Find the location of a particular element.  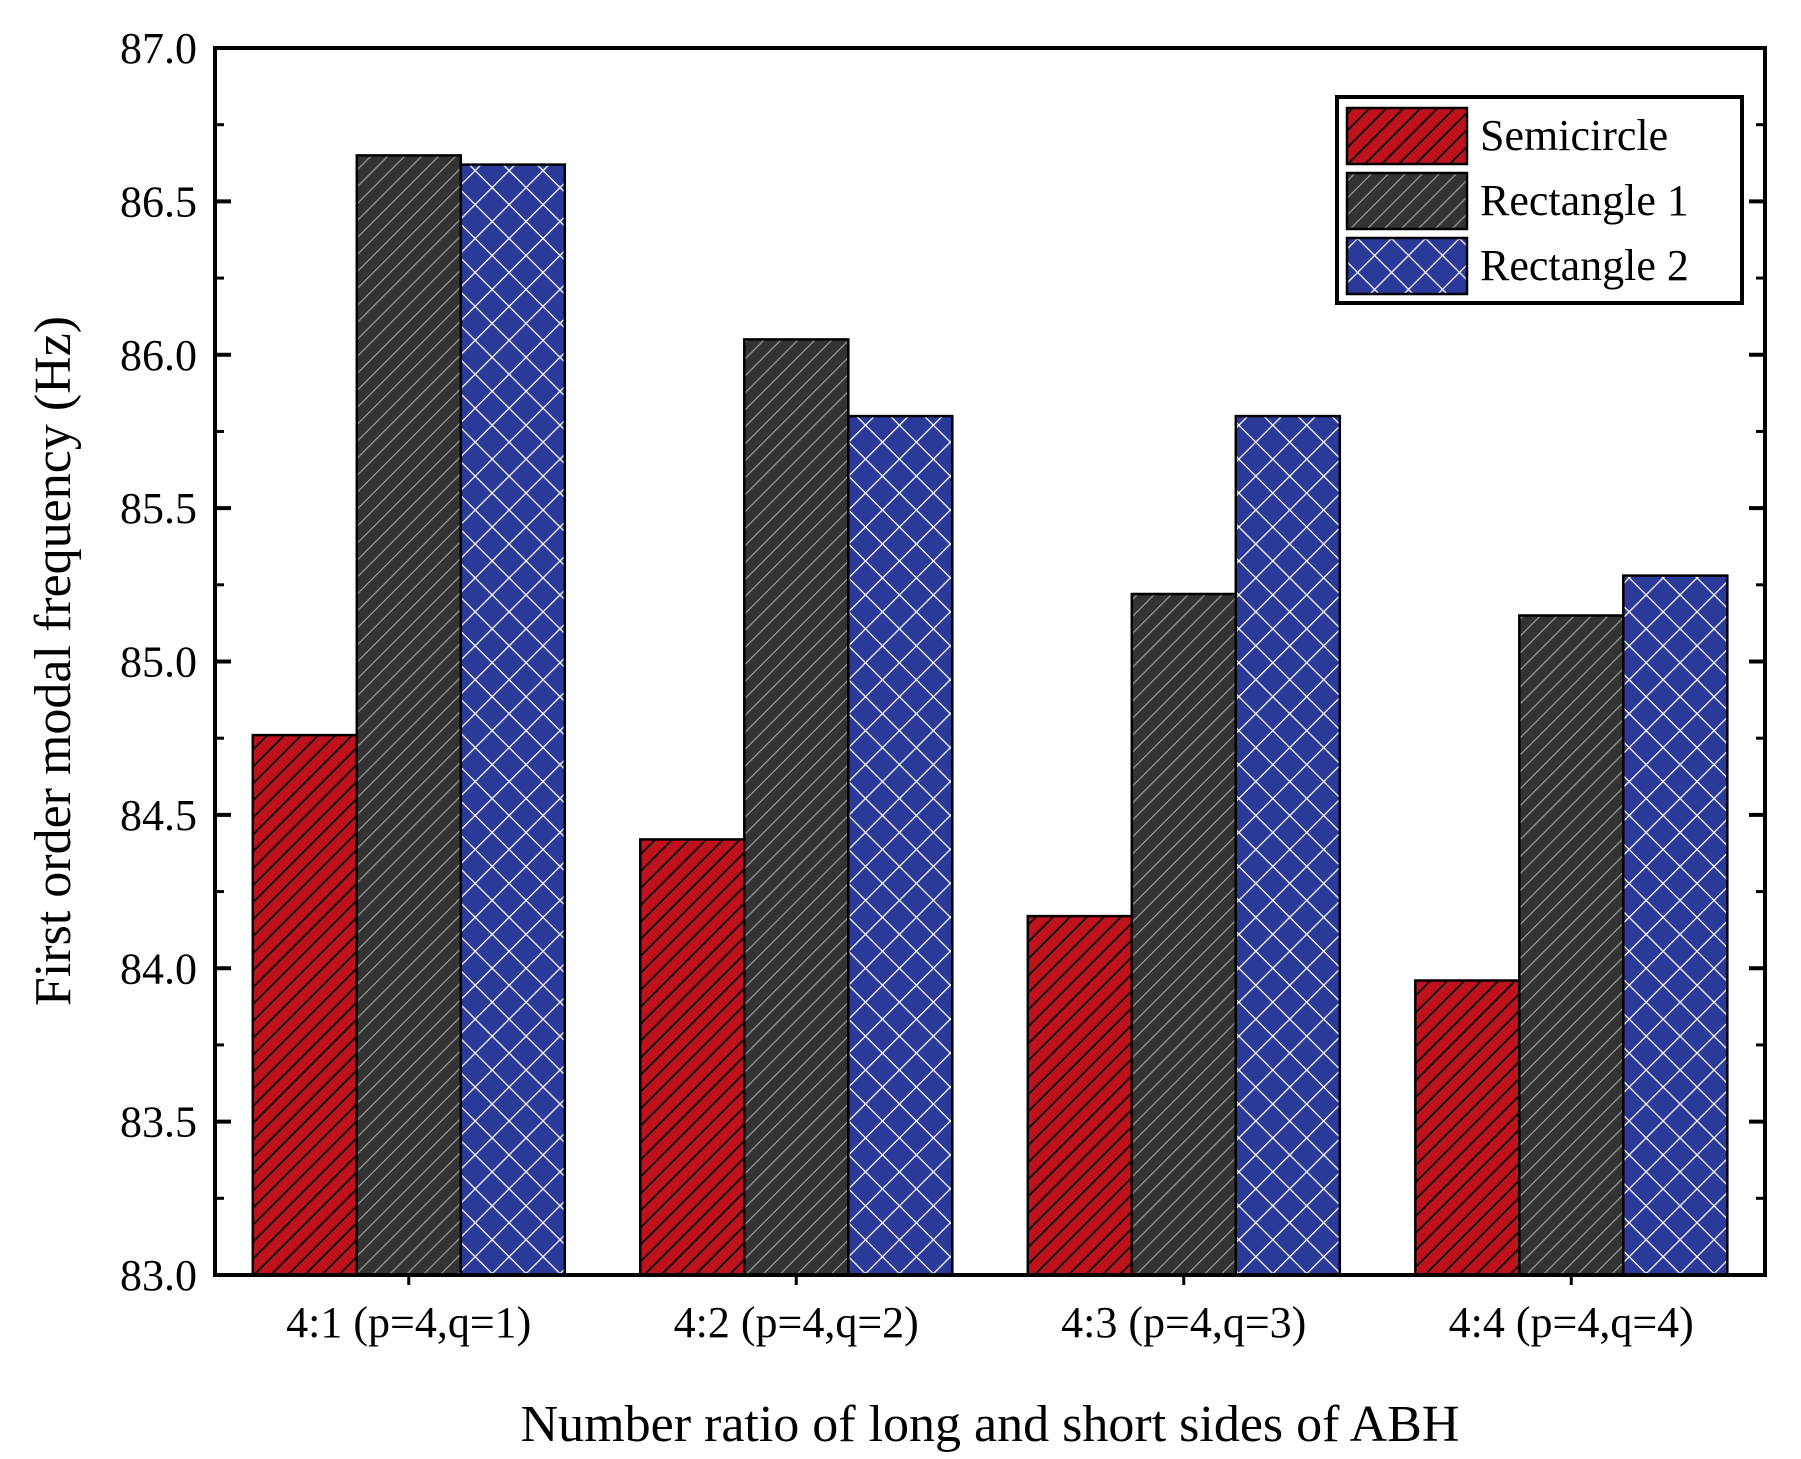

y-tick-label: 84.5 is located at coordinates (158, 815).